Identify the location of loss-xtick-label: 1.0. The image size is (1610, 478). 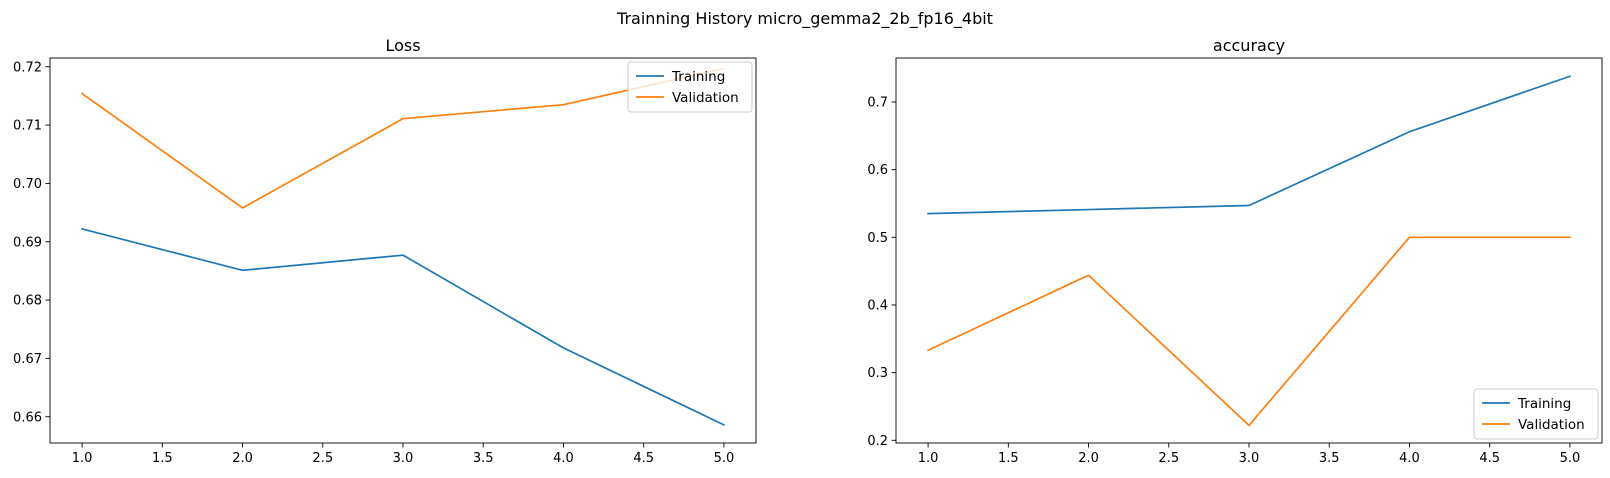
(82, 458).